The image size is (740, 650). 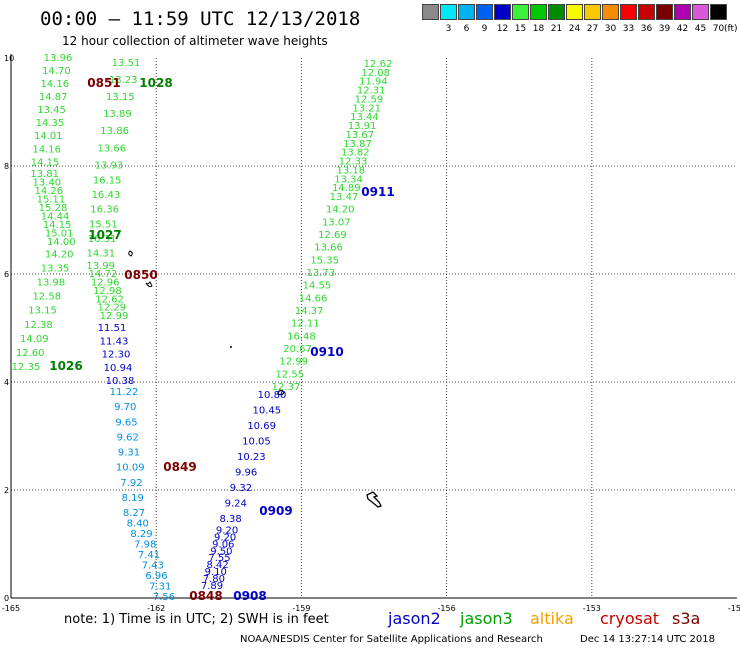 I want to click on swh-label: 13.82, so click(x=355, y=153).